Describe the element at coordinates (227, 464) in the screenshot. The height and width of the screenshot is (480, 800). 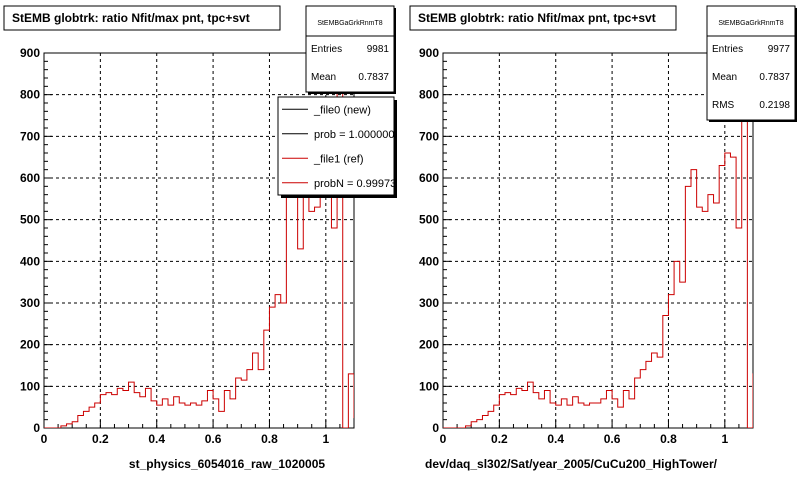
I see `x-axis-label: st_physics_6054016_raw_1020005` at that location.